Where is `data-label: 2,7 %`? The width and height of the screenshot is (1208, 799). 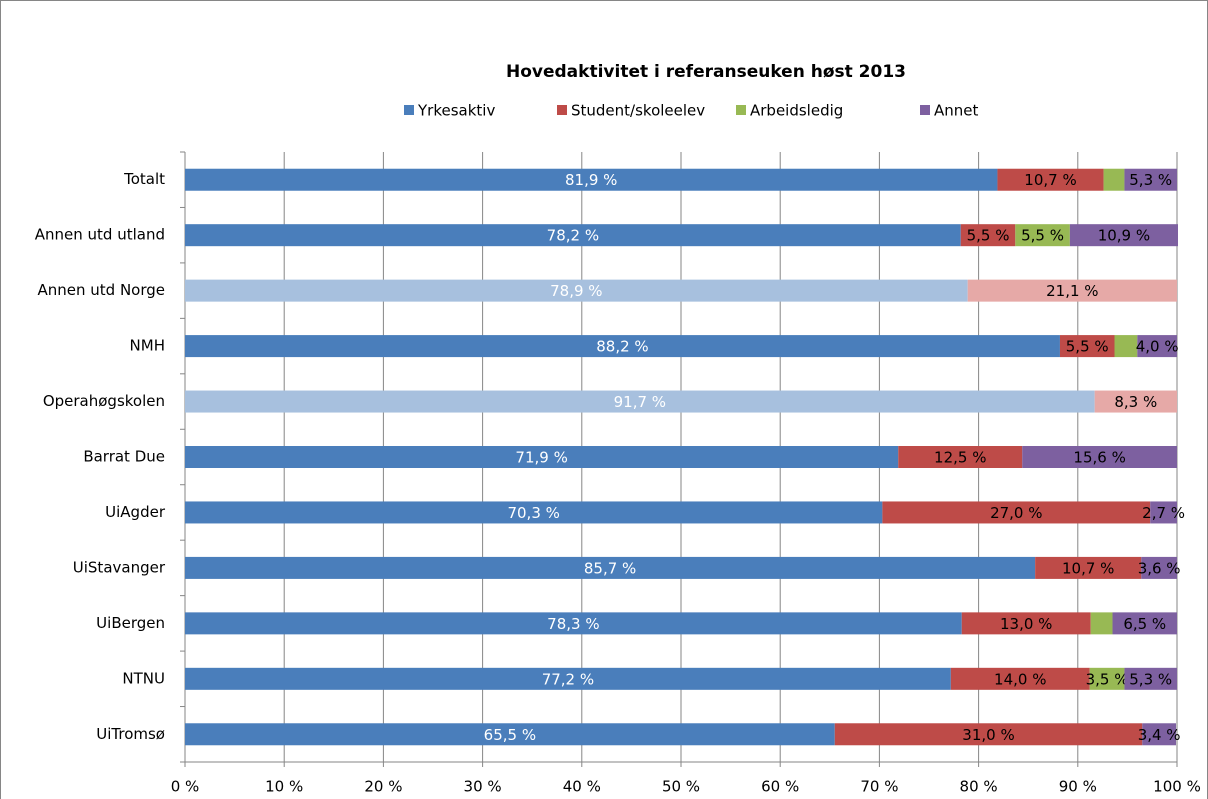
data-label: 2,7 % is located at coordinates (1163, 513).